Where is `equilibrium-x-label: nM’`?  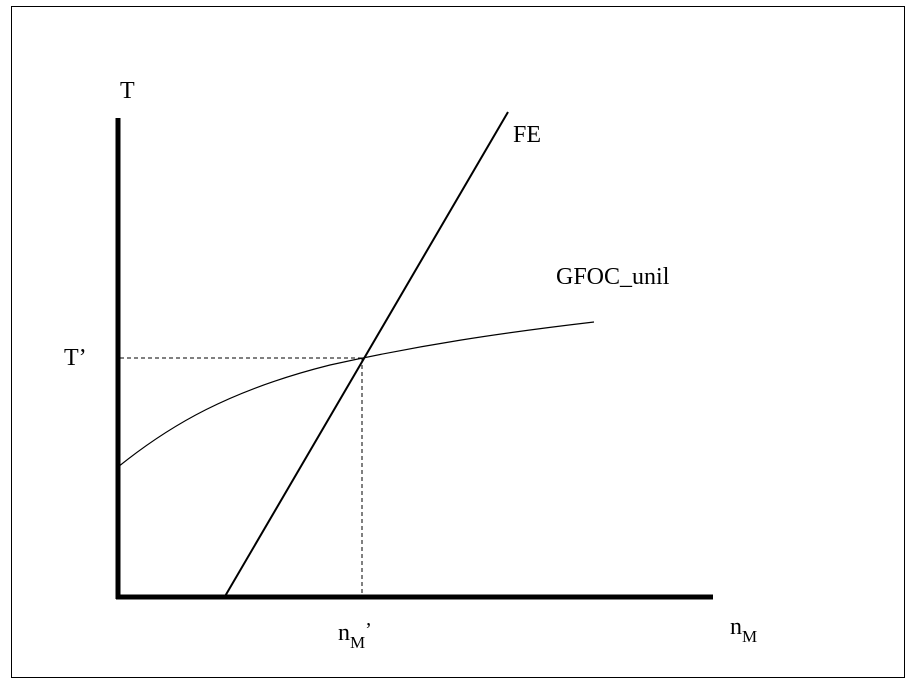
equilibrium-x-label: nM’ is located at coordinates (355, 635).